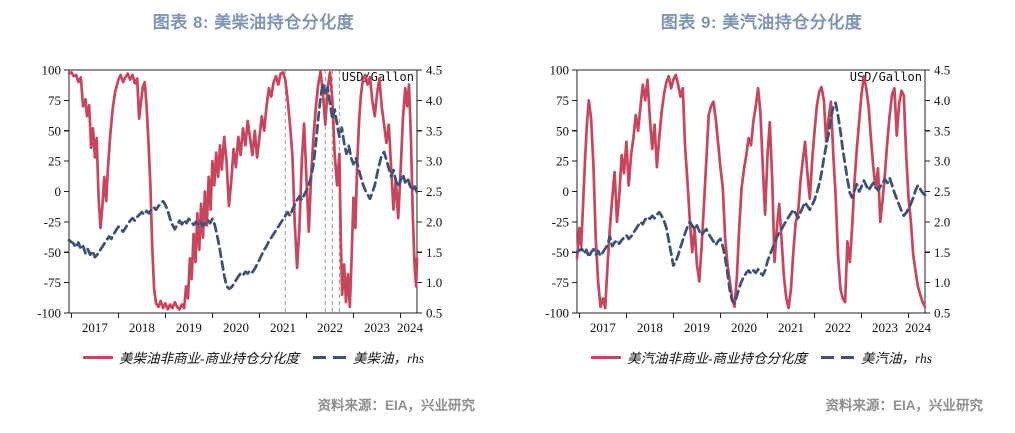 This screenshot has width=1015, height=433. What do you see at coordinates (208, 358) in the screenshot?
I see `legend-label: 美柴油非商业-商业持仓分化度` at bounding box center [208, 358].